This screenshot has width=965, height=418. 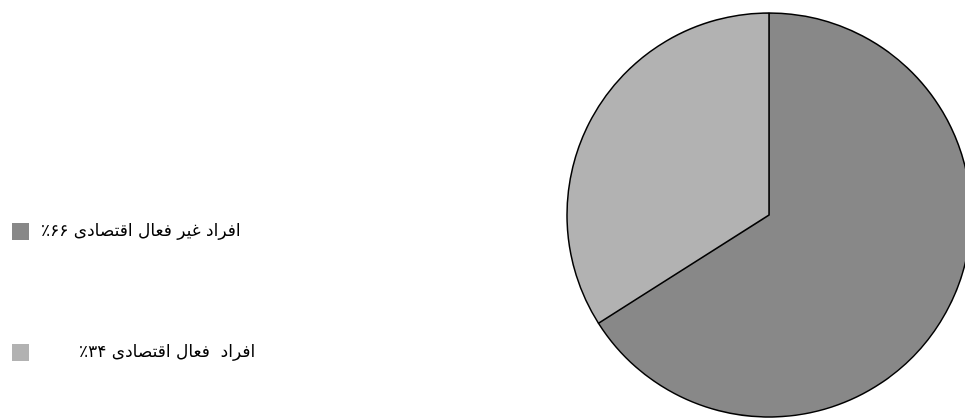 I want to click on legend-item-active: افراد فعال اقتصادی ۳۴٪, so click(x=133, y=352).